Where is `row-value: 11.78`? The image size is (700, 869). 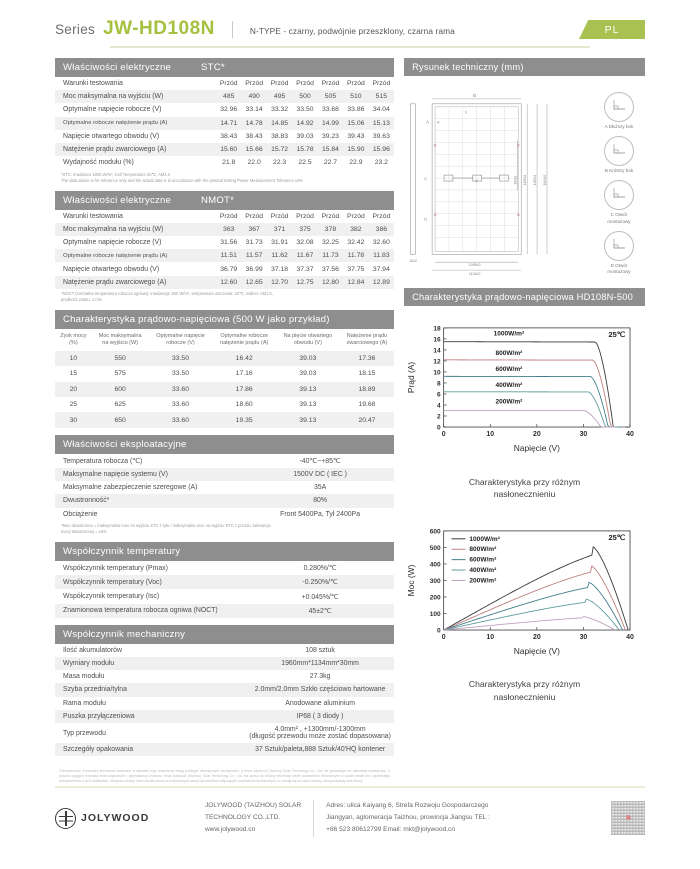 row-value: 11.78 is located at coordinates (356, 256).